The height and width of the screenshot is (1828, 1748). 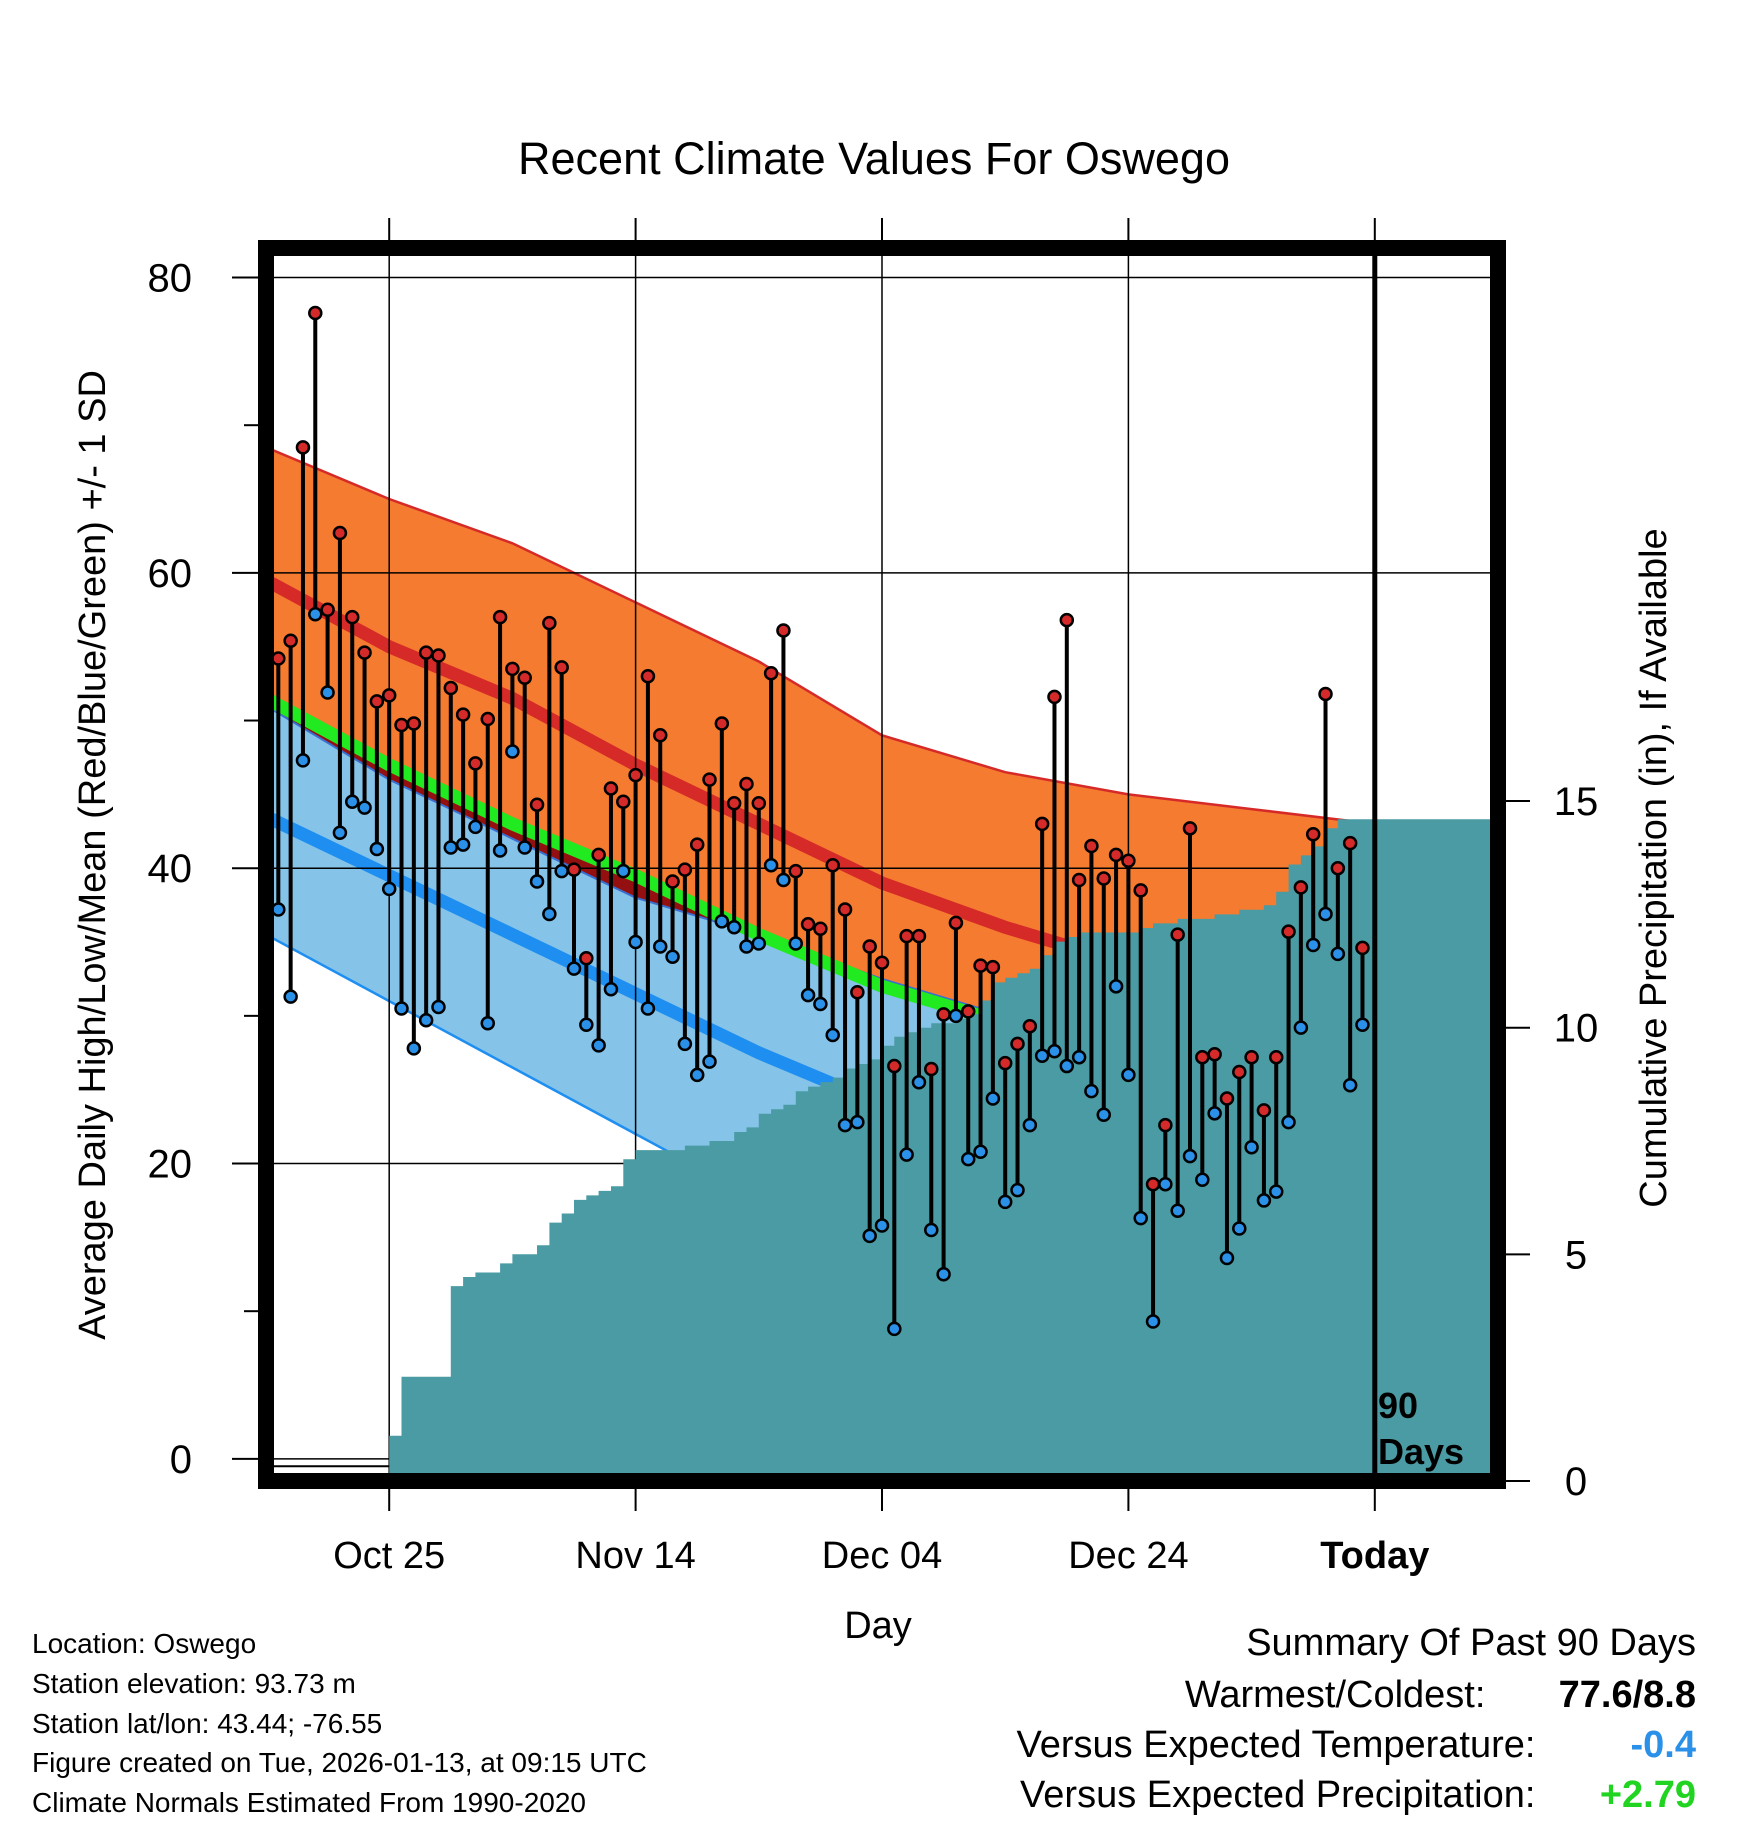 What do you see at coordinates (635, 1556) in the screenshot?
I see `x-tick-label: Nov 14` at bounding box center [635, 1556].